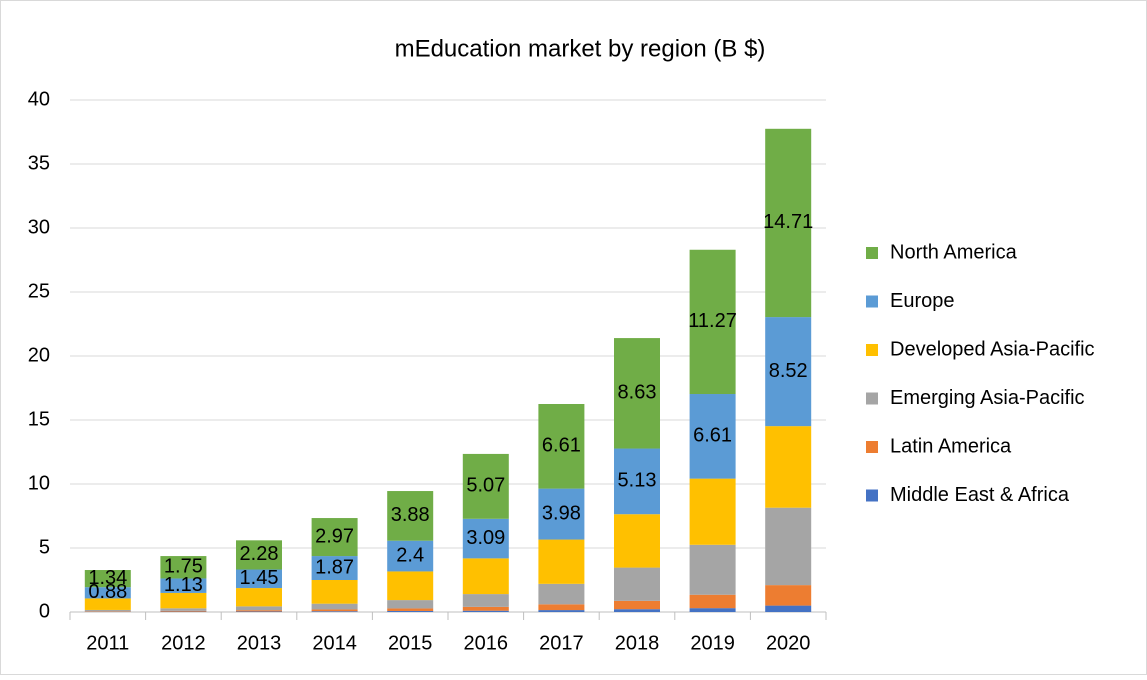 The height and width of the screenshot is (680, 1147). What do you see at coordinates (637, 393) in the screenshot?
I see `data-label: 8.63` at bounding box center [637, 393].